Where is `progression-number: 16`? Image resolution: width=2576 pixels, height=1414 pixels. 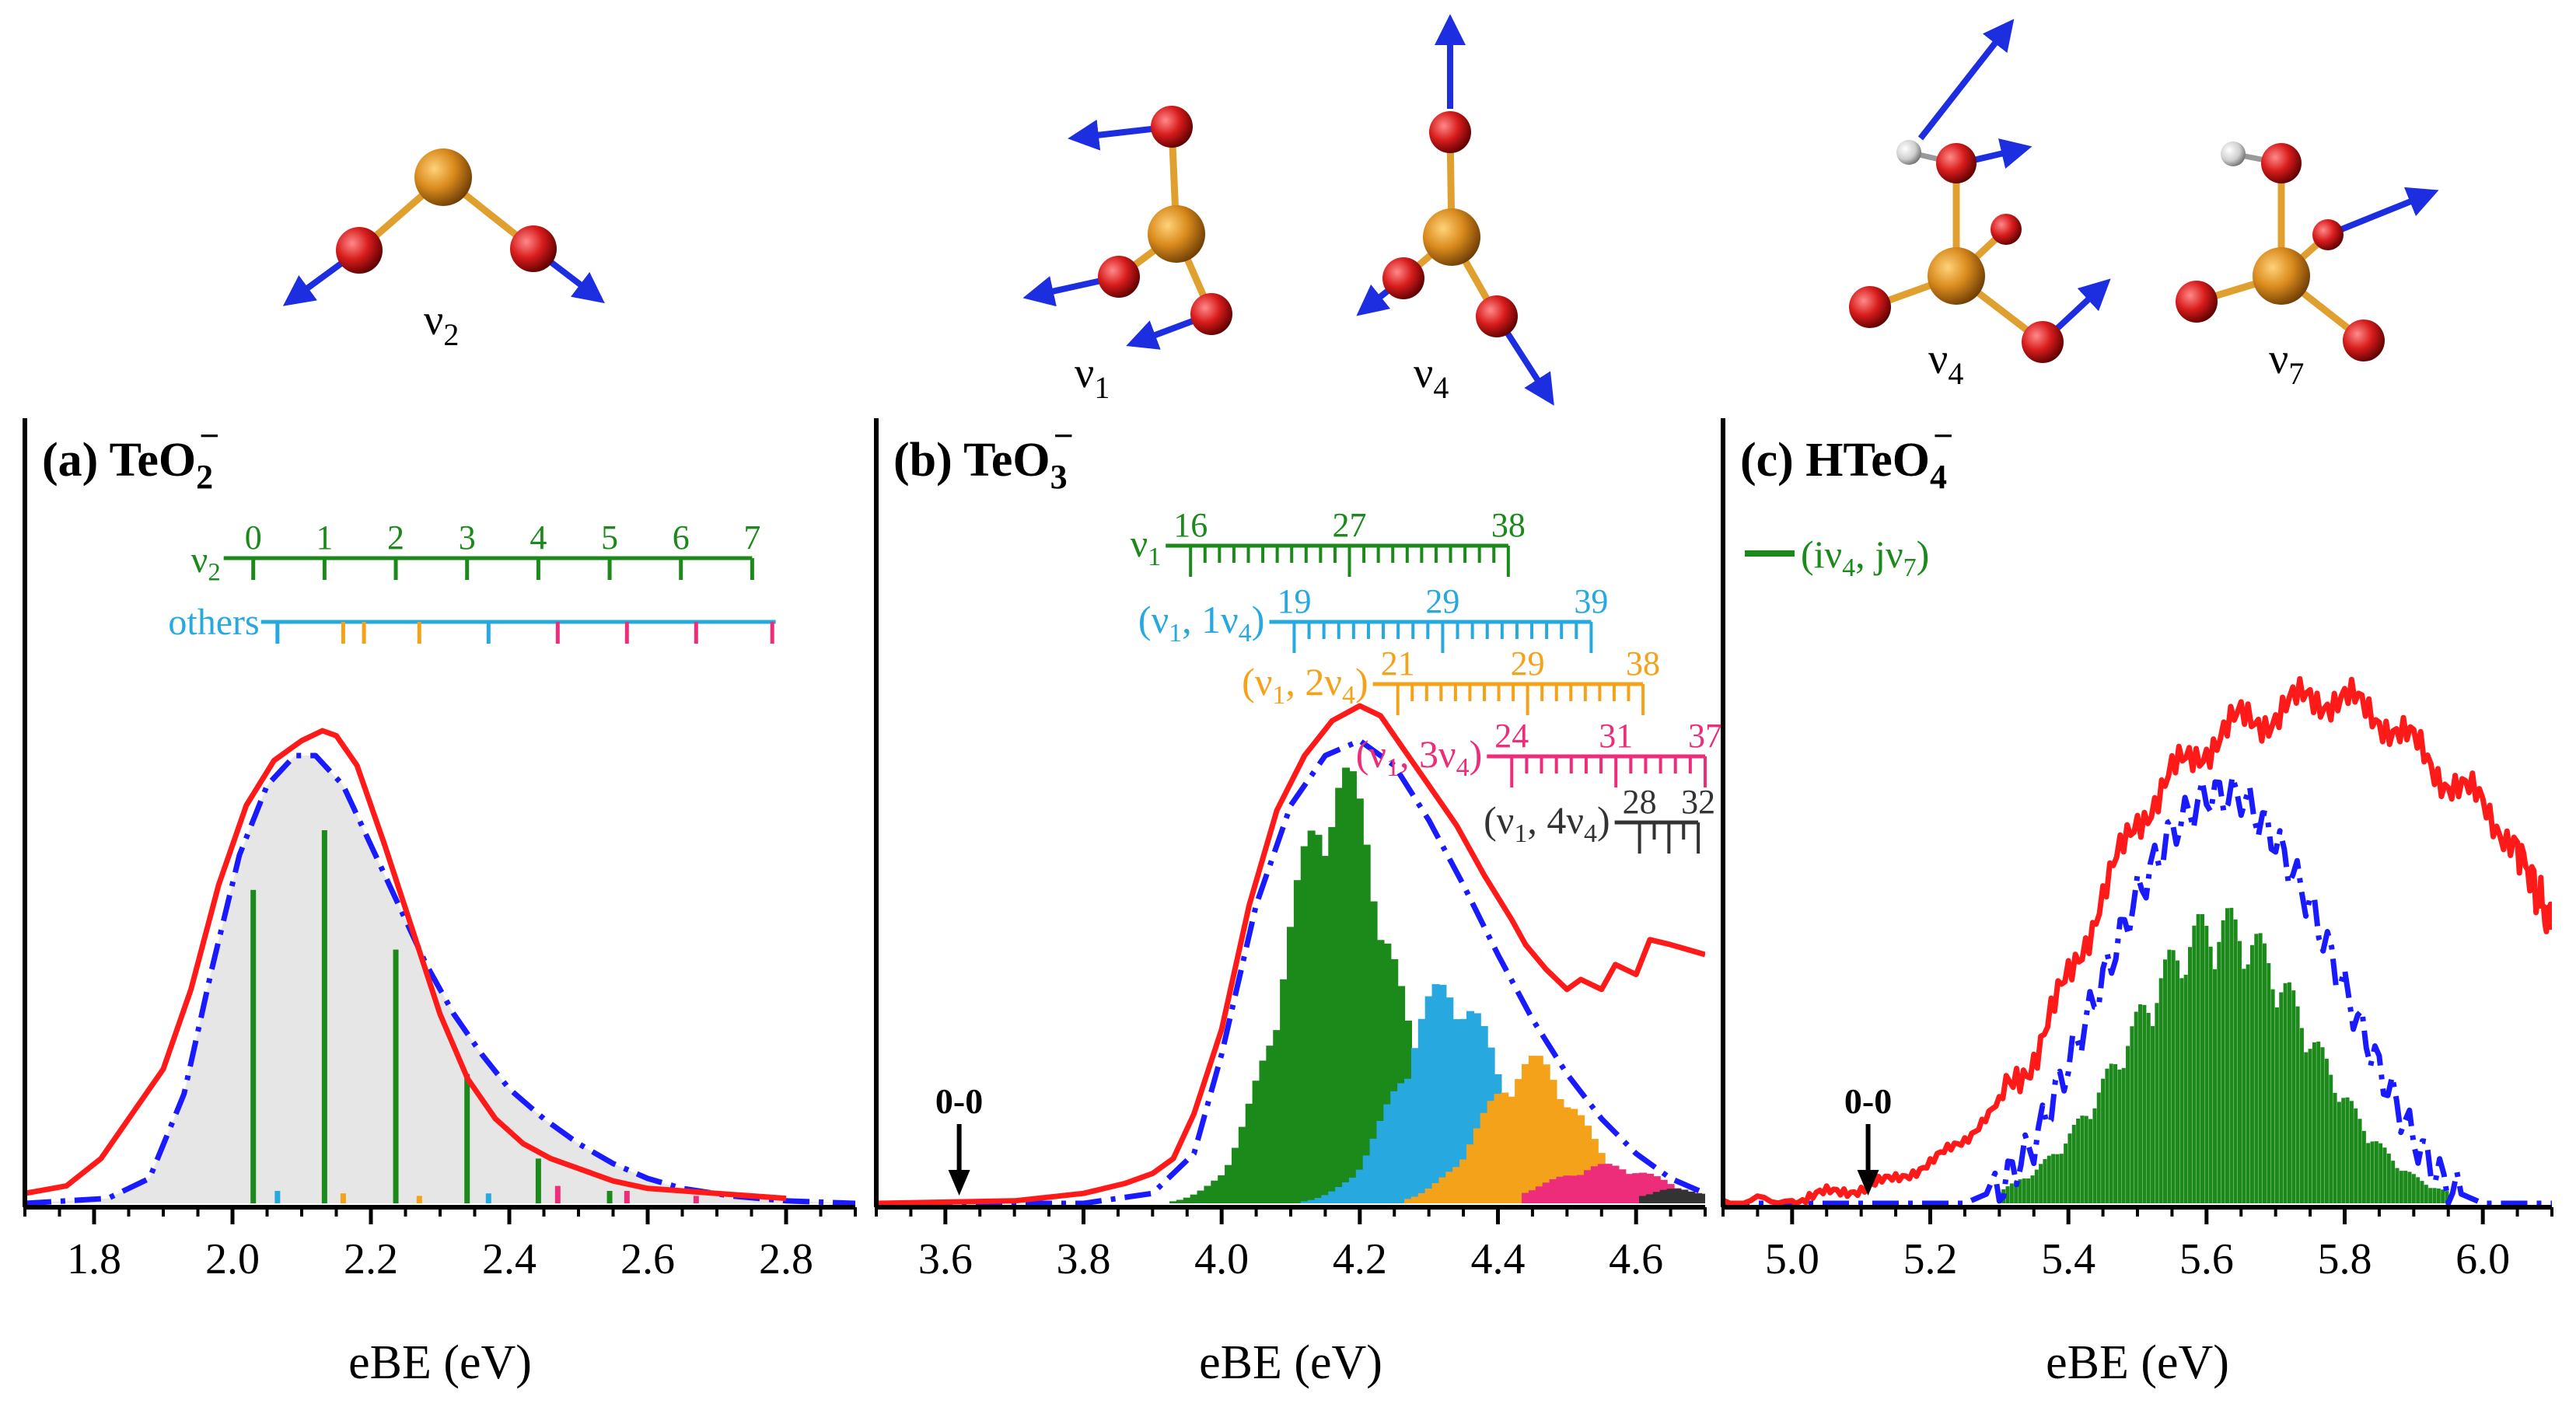
progression-number: 16 is located at coordinates (1190, 525).